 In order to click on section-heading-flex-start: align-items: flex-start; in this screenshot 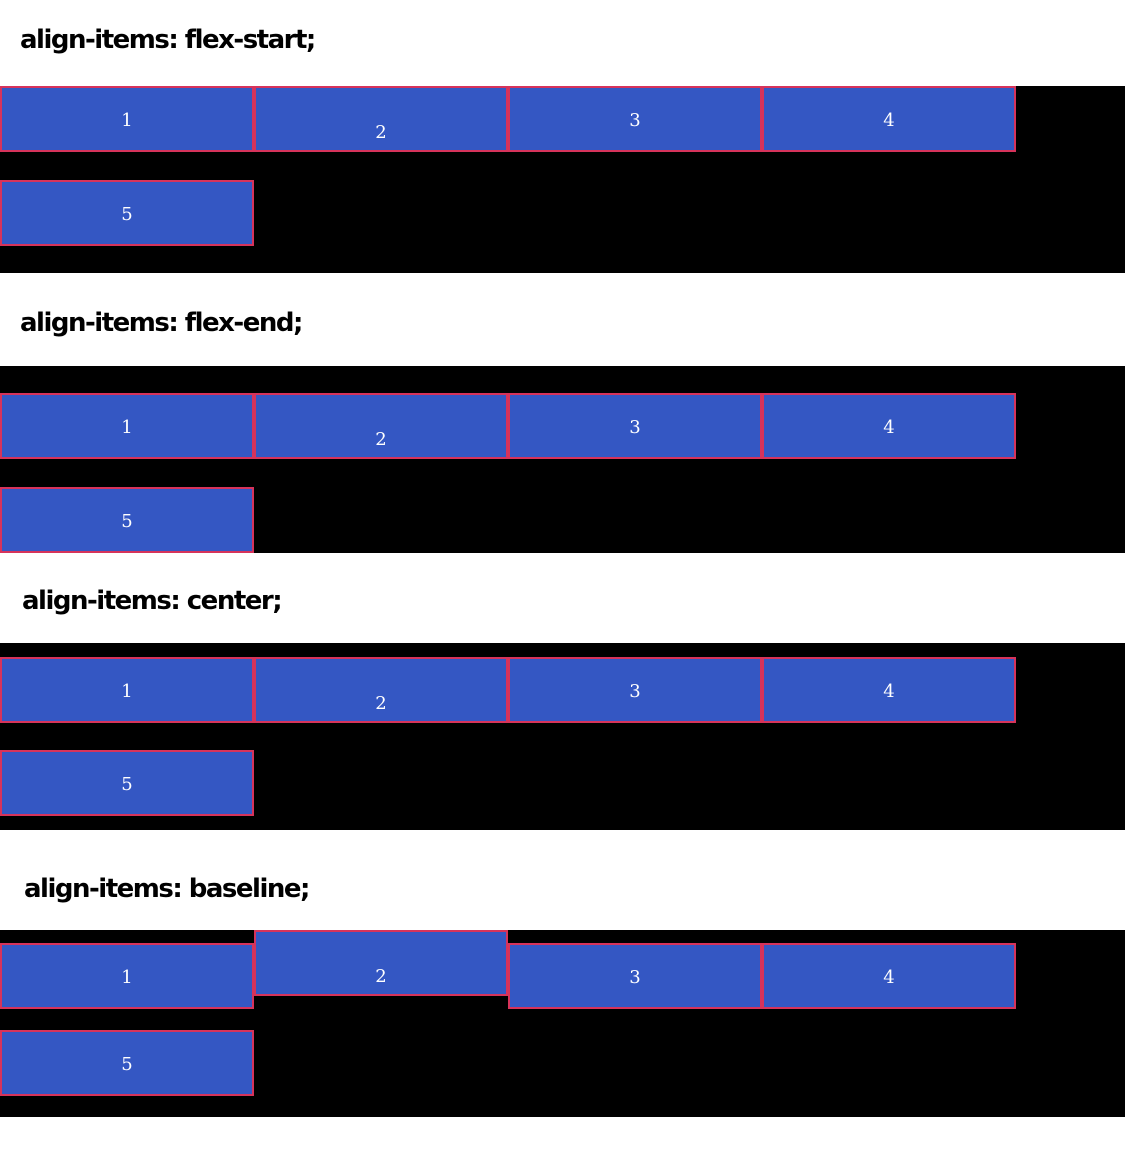, I will do `click(168, 40)`.